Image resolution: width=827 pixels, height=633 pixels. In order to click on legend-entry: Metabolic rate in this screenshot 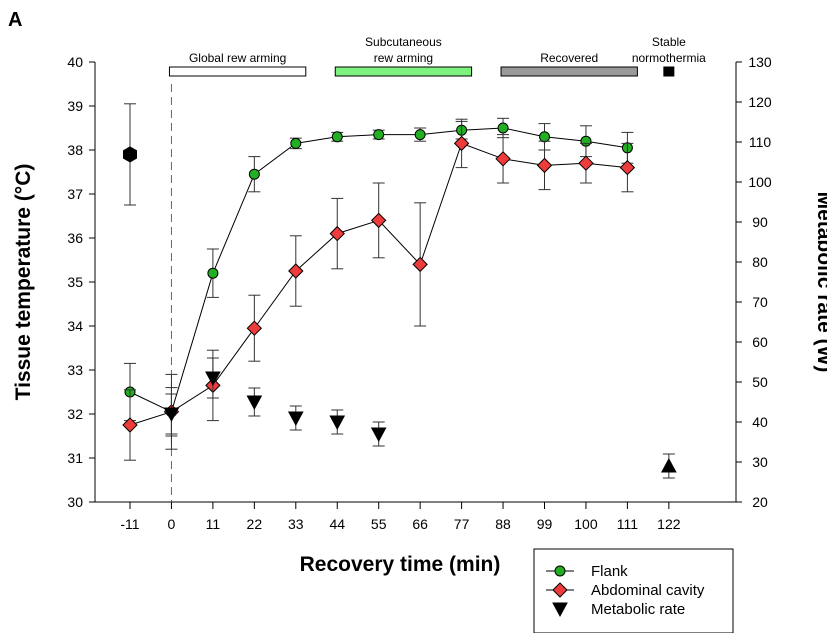, I will do `click(618, 609)`.